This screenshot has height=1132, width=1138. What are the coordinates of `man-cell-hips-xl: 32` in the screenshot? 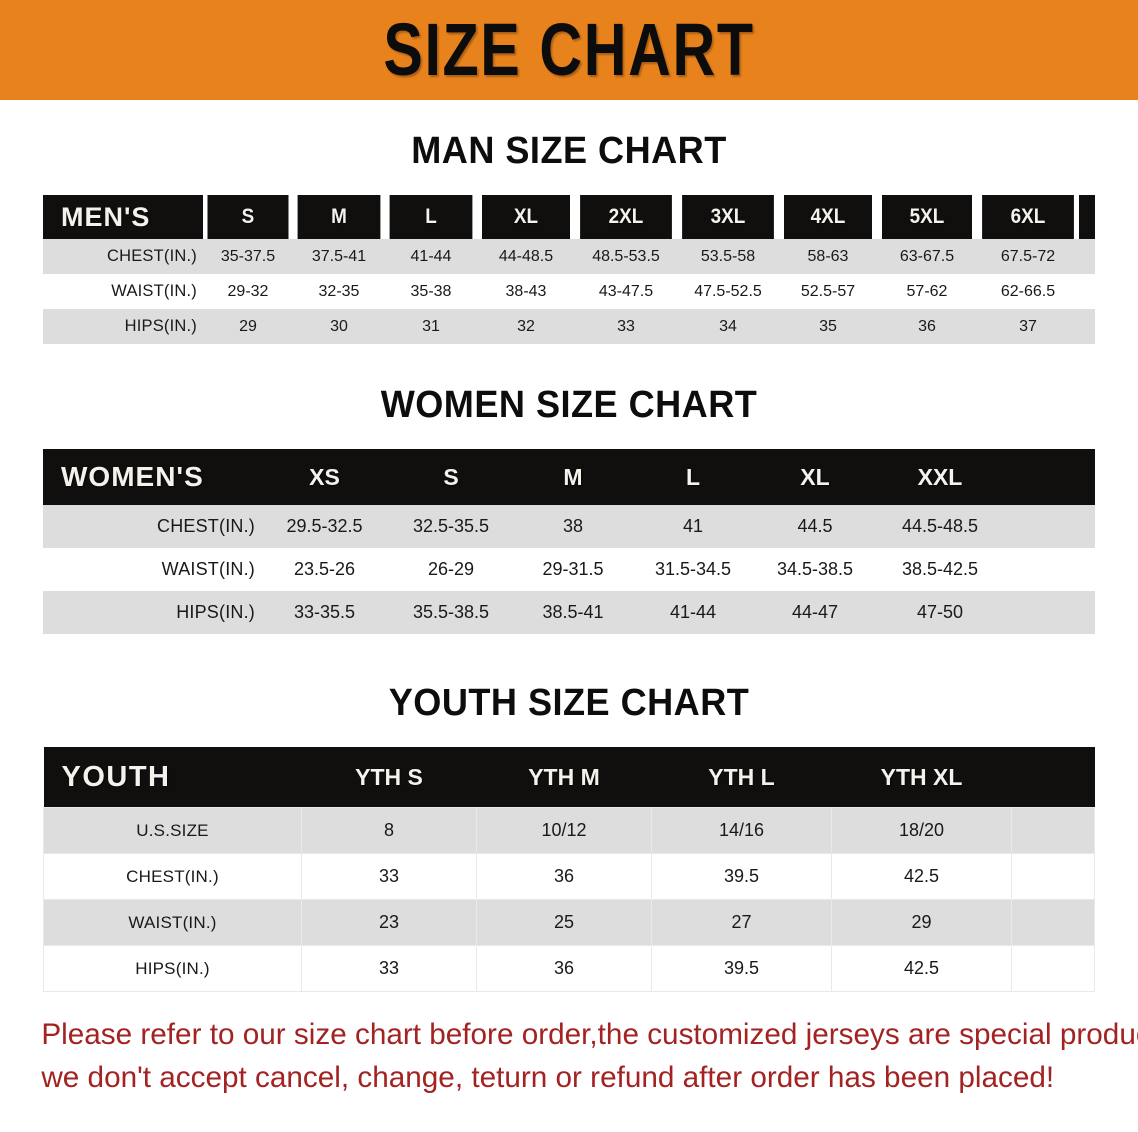 It's located at (526, 326).